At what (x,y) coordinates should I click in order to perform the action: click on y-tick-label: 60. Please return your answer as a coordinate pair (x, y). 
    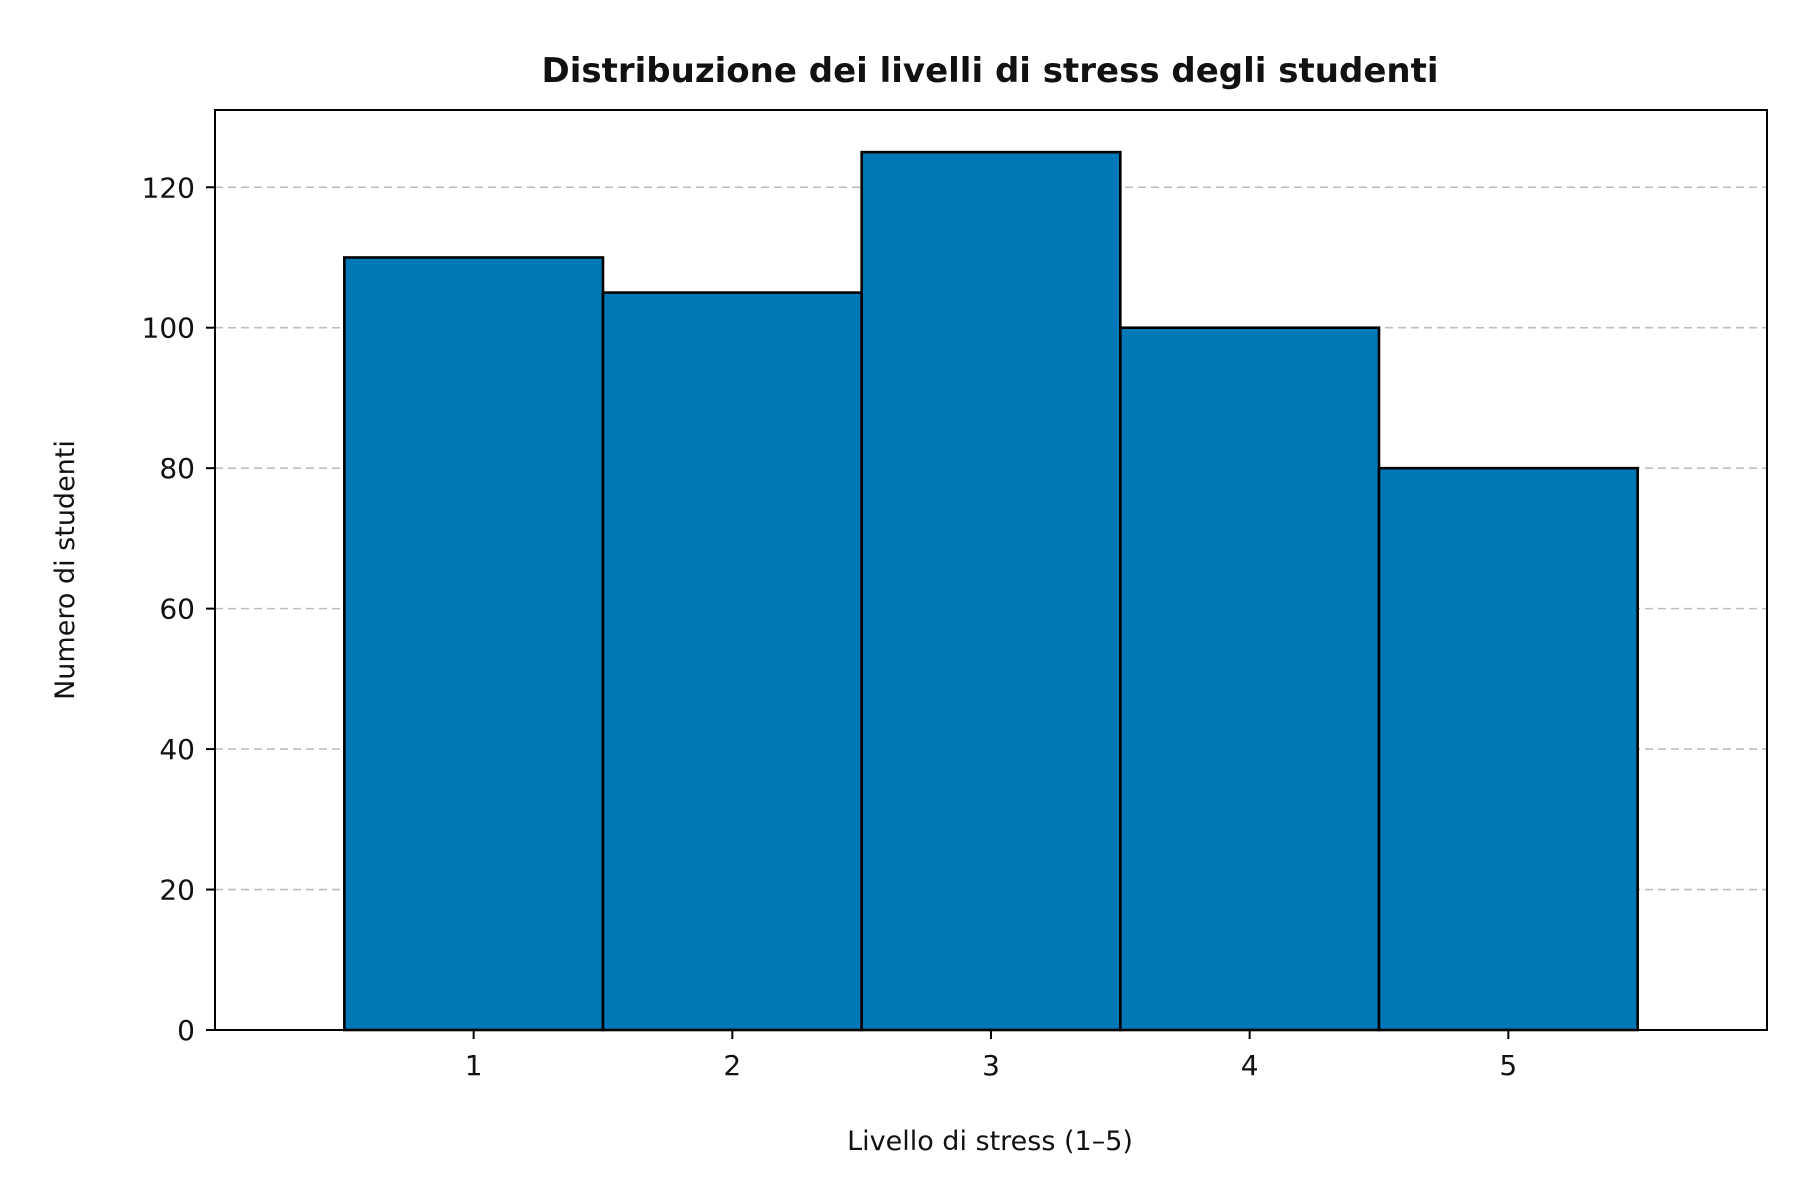
    Looking at the image, I should click on (177, 609).